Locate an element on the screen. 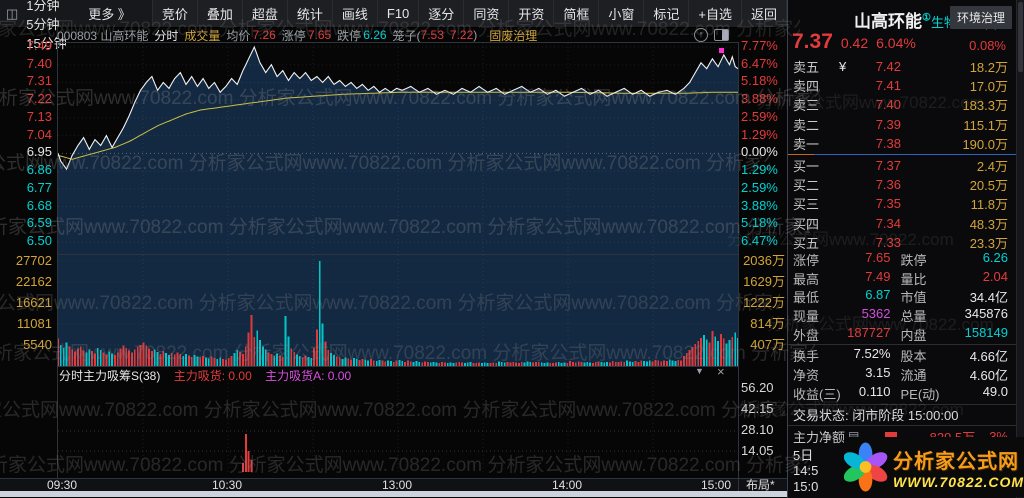 This screenshot has width=1024, height=498. indicator-item1-value: 0.00 is located at coordinates (240, 376).